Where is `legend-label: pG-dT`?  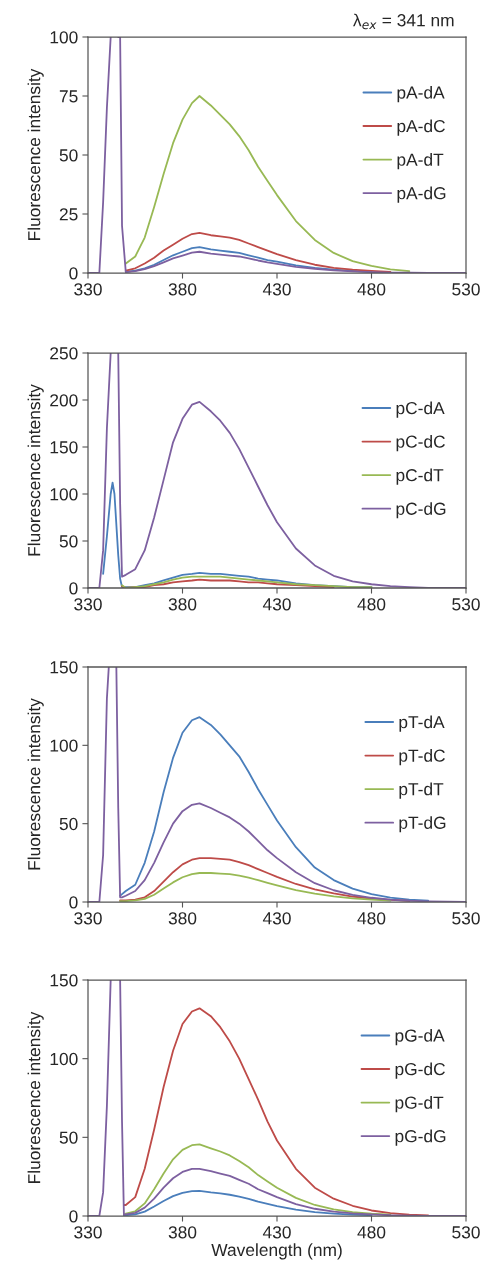
legend-label: pG-dT is located at coordinates (419, 1104).